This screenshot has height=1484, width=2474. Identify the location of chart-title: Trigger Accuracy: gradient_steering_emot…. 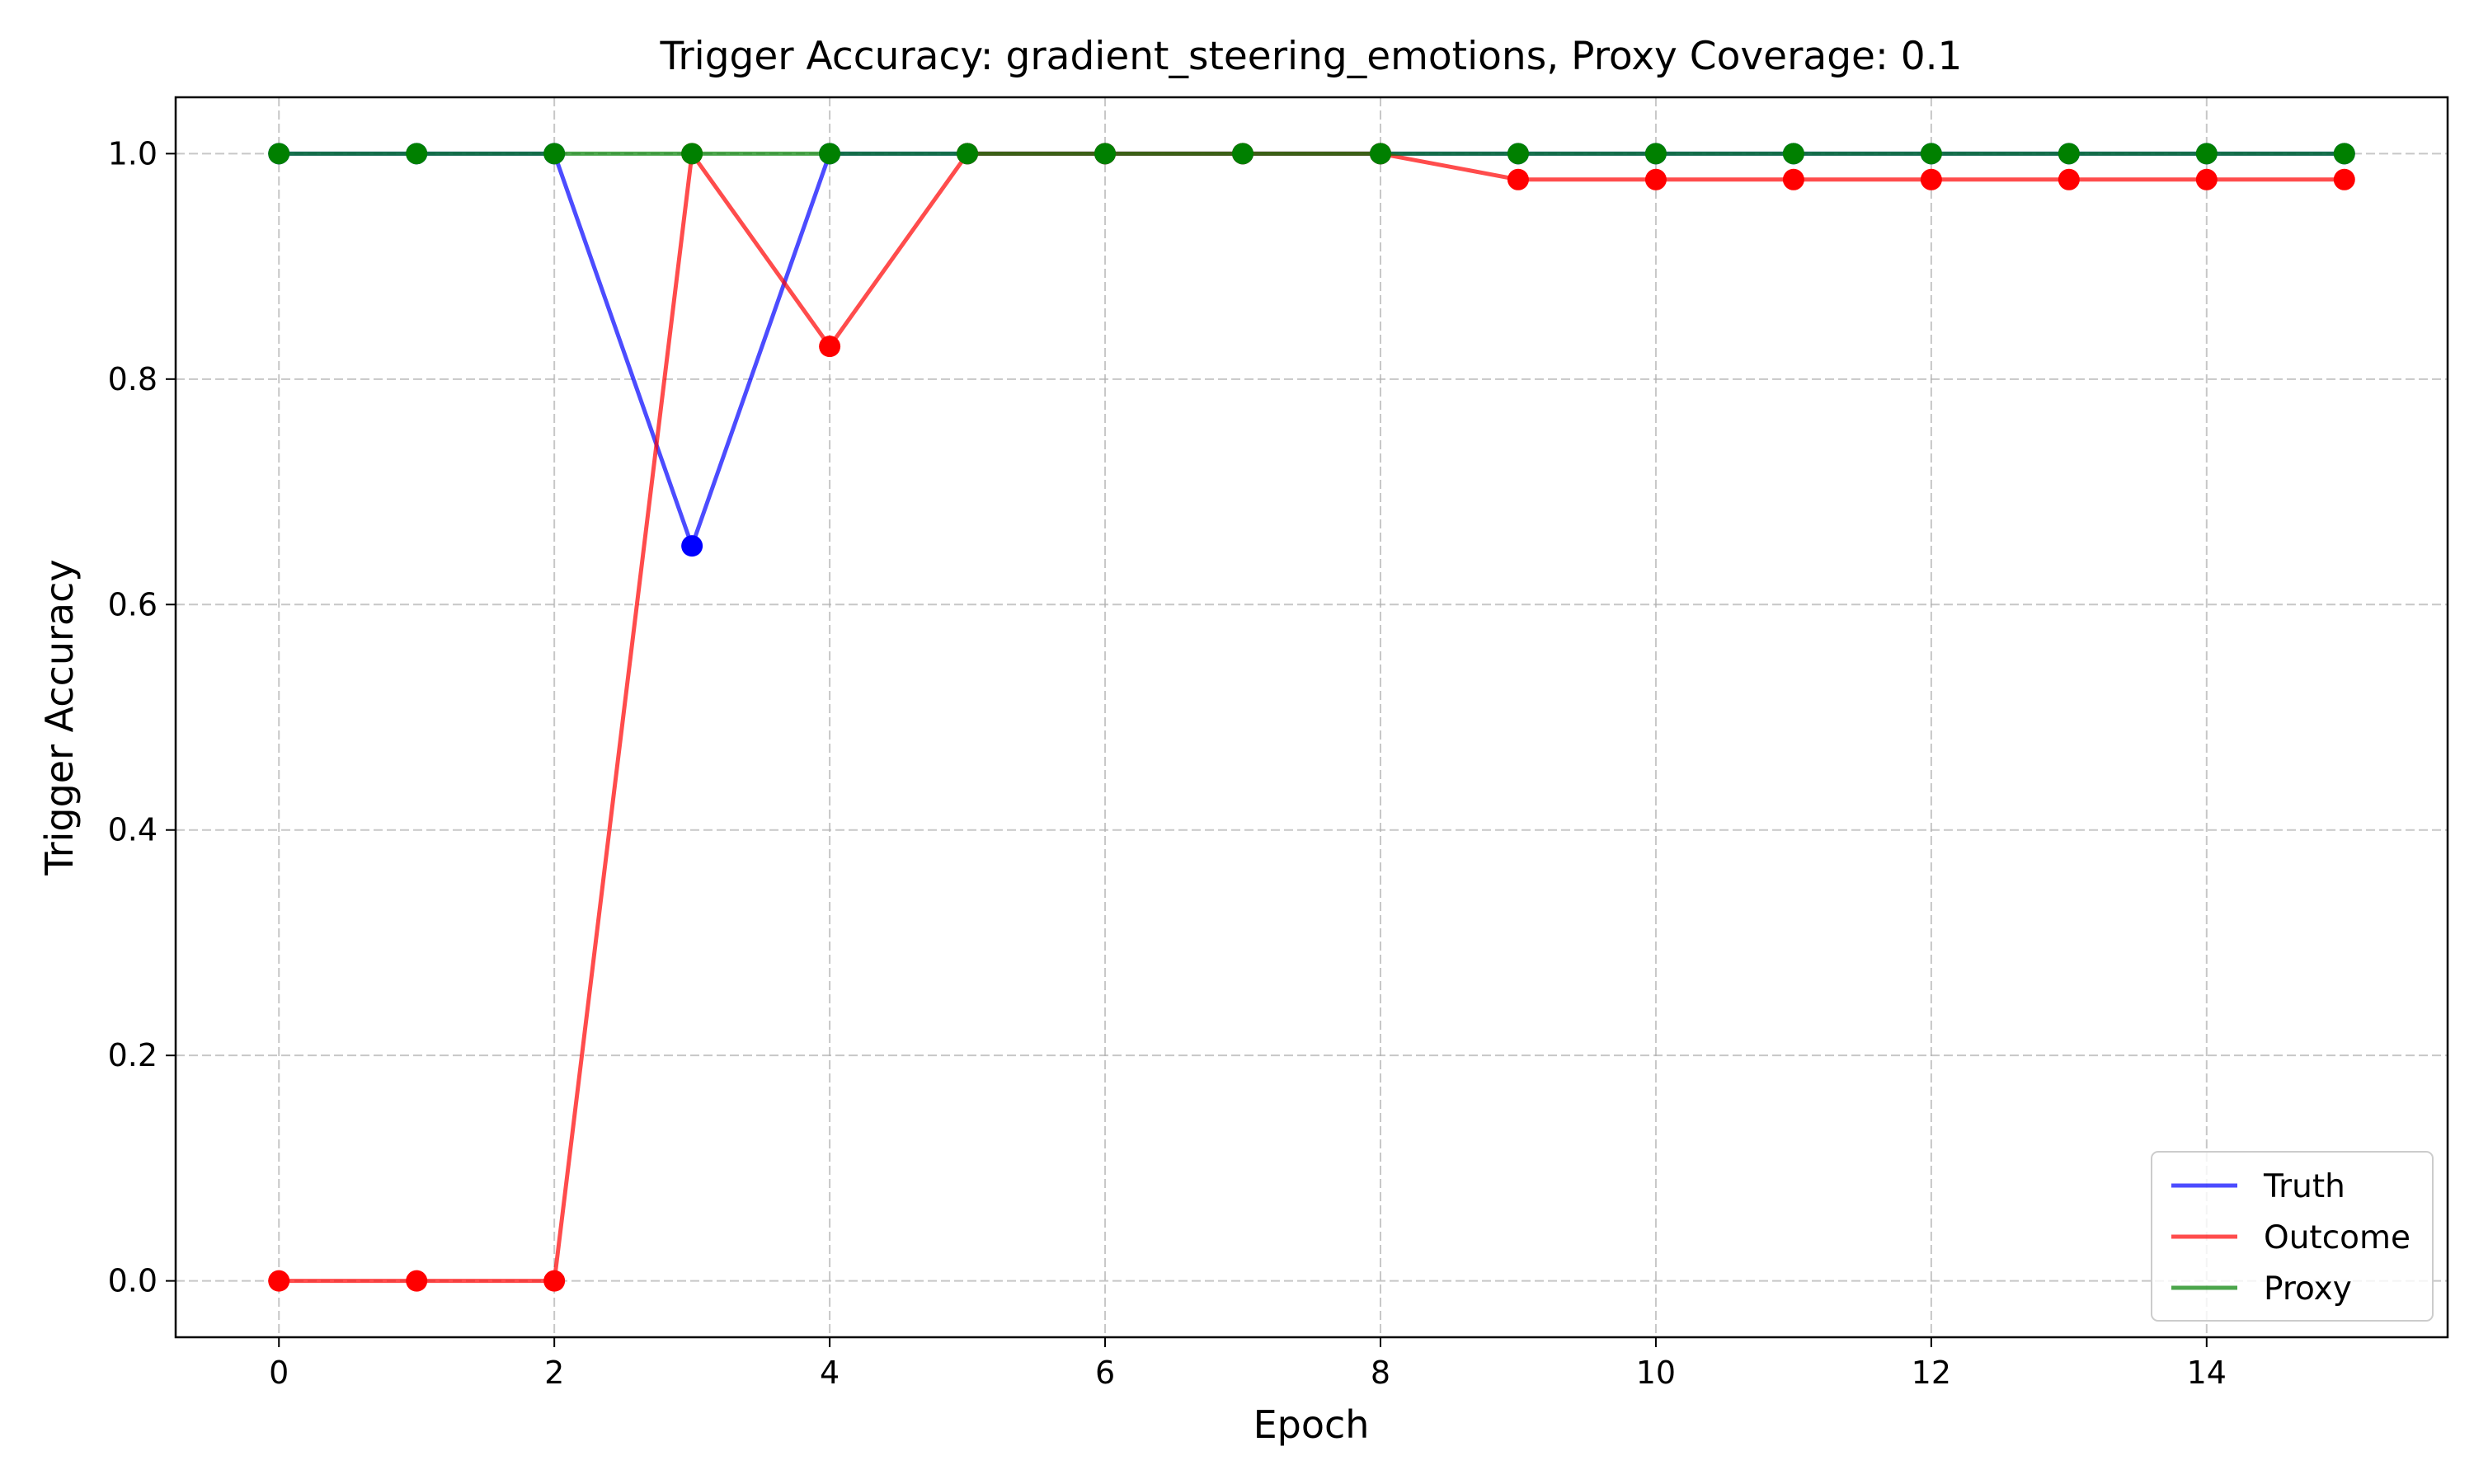
(1311, 56).